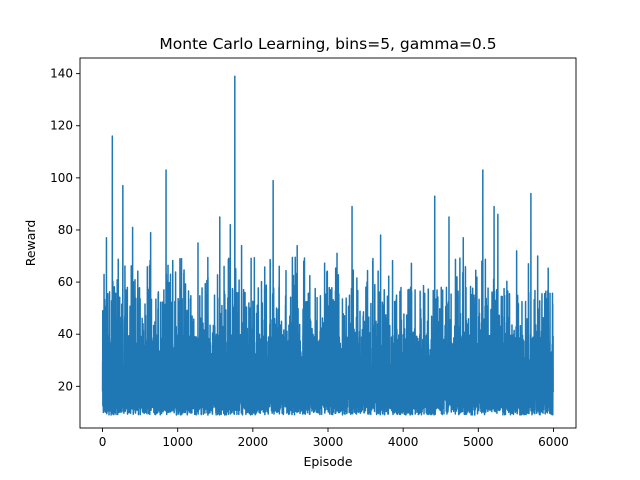 The height and width of the screenshot is (480, 640). Describe the element at coordinates (61, 74) in the screenshot. I see `y-tick-label: 140` at that location.